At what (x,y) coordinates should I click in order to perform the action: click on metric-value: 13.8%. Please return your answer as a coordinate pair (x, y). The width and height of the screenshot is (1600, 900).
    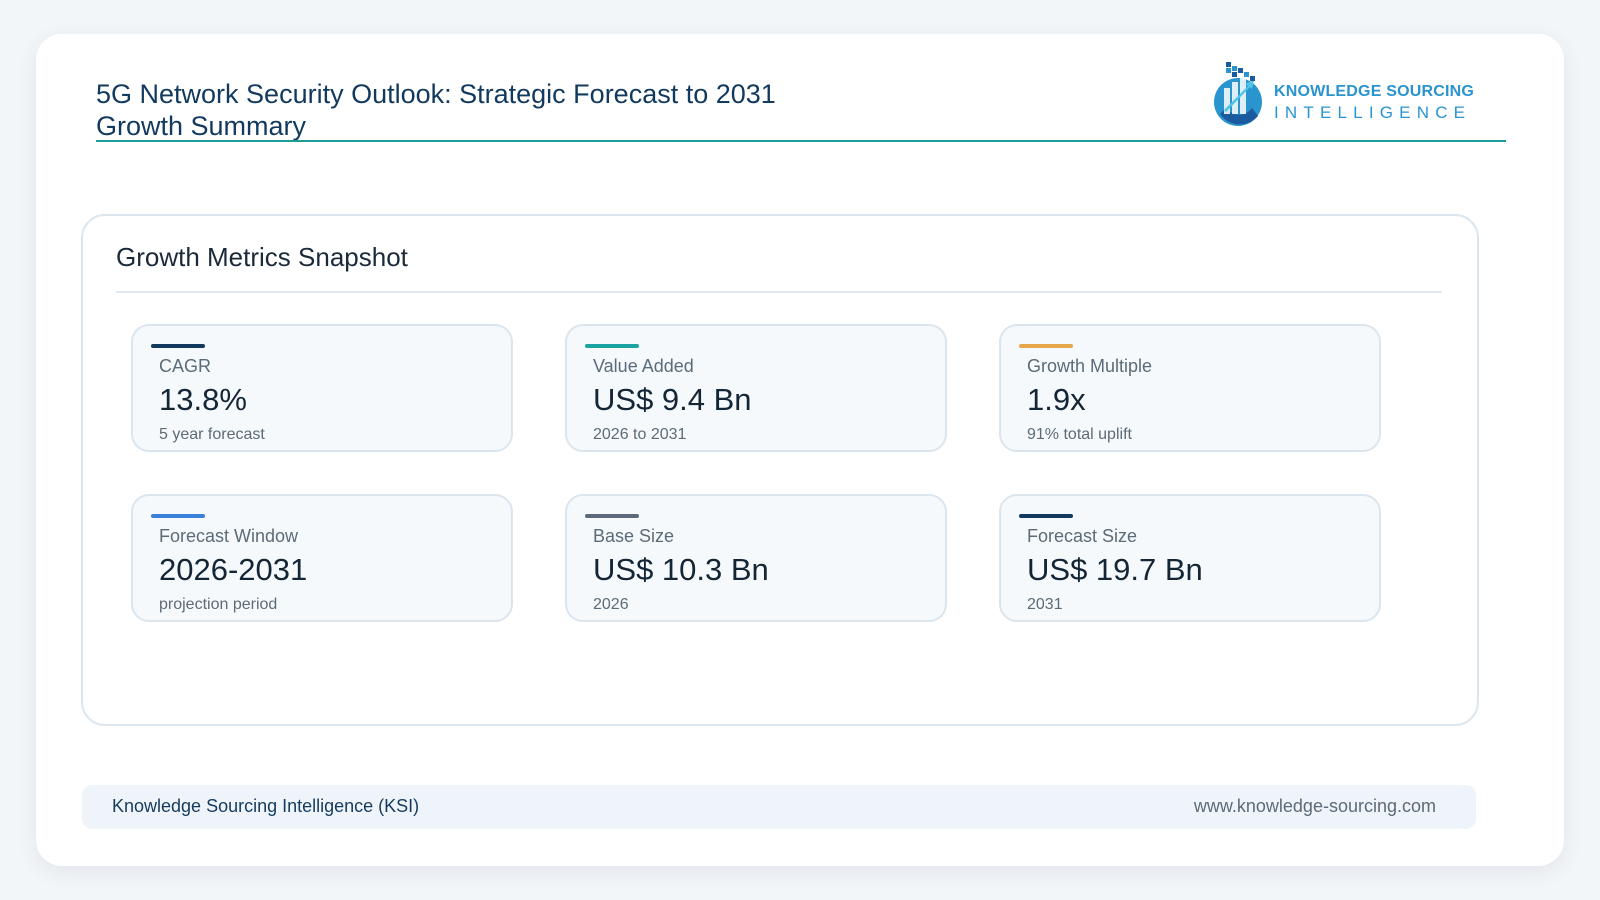
    Looking at the image, I should click on (203, 399).